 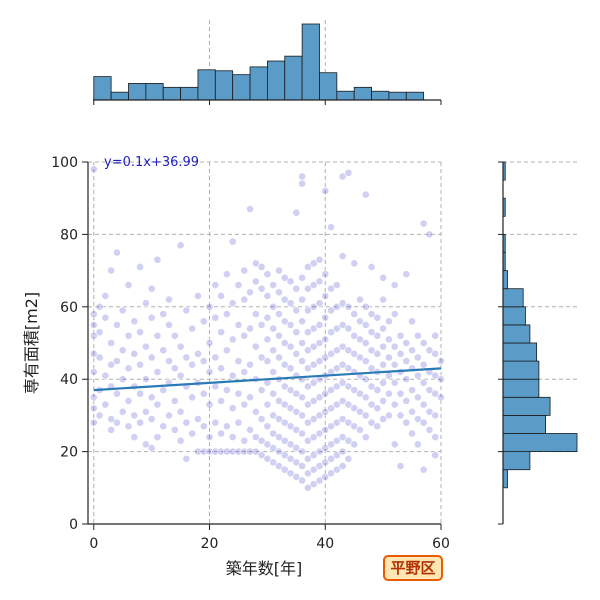 What do you see at coordinates (69, 380) in the screenshot?
I see `y-tick-label: 40` at bounding box center [69, 380].